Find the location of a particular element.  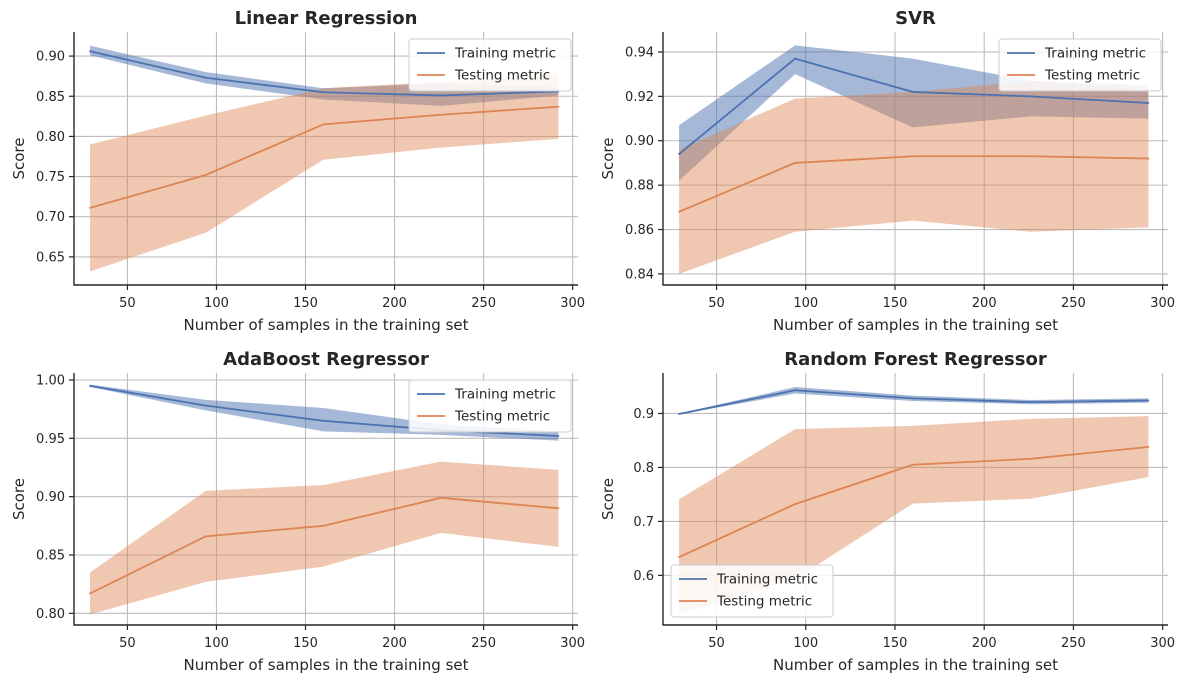

y-tick-label: 0.92 is located at coordinates (639, 97).